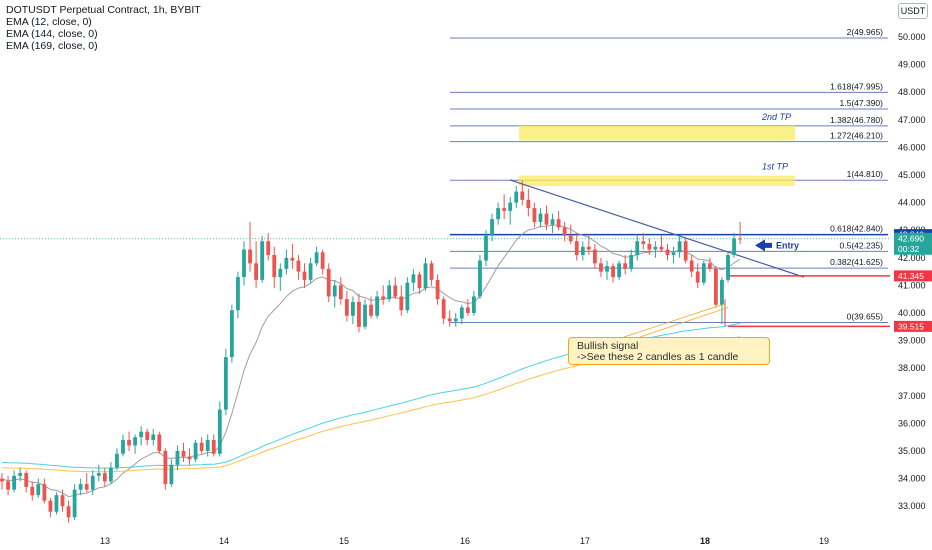 This screenshot has width=932, height=550. What do you see at coordinates (862, 103) in the screenshot?
I see `fib-label: 1.5(47.390)` at bounding box center [862, 103].